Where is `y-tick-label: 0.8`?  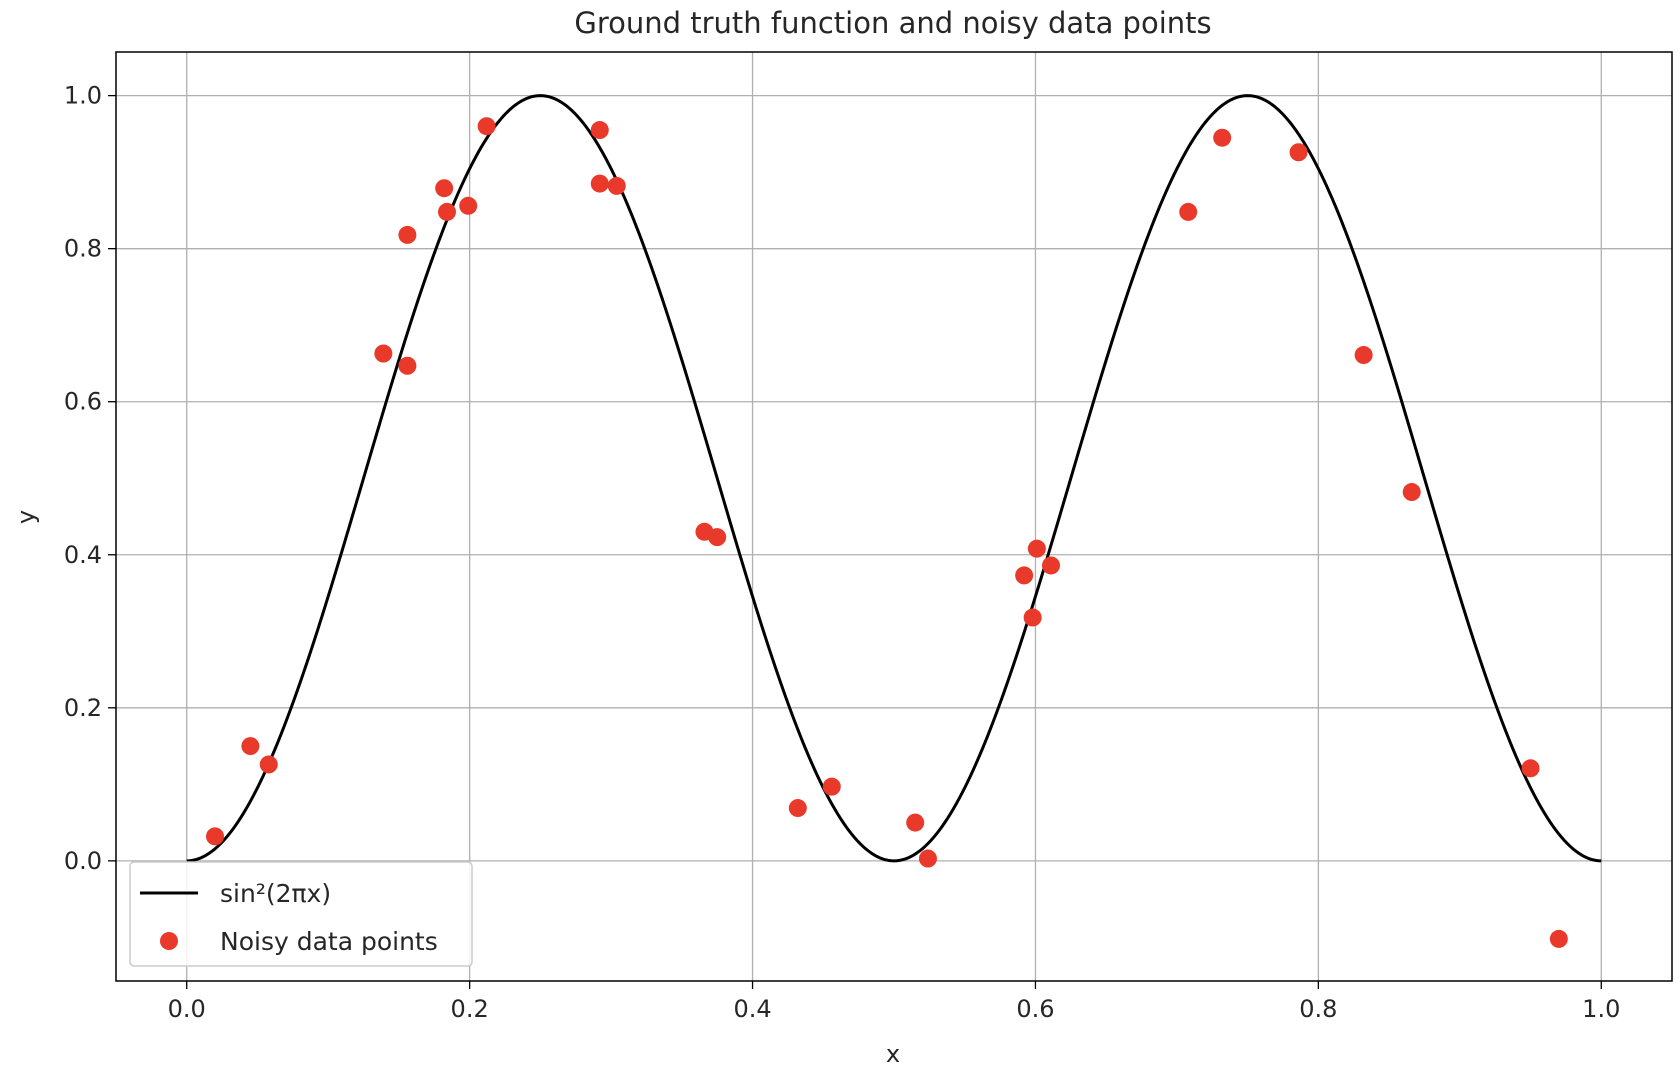
y-tick-label: 0.8 is located at coordinates (83, 249).